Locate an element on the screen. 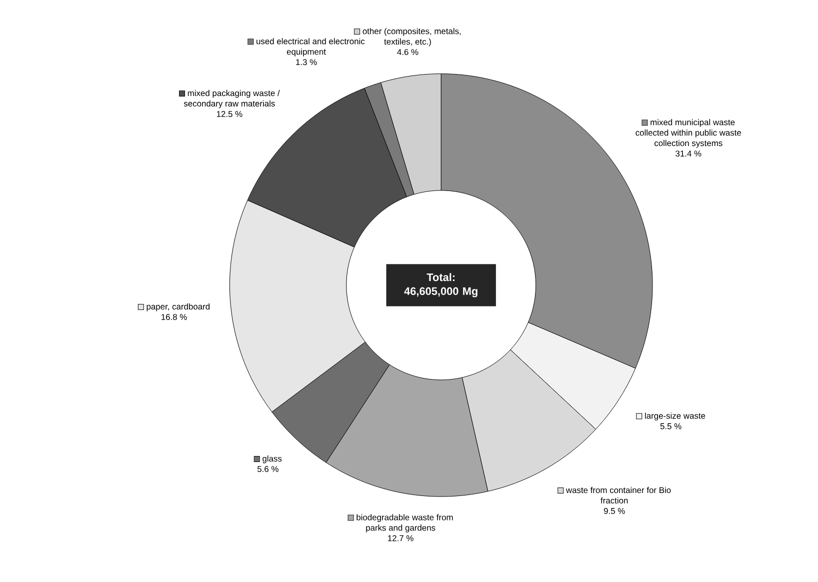  legend-label: mixed municipal waste collected within public waste collection systems is located at coordinates (689, 133).